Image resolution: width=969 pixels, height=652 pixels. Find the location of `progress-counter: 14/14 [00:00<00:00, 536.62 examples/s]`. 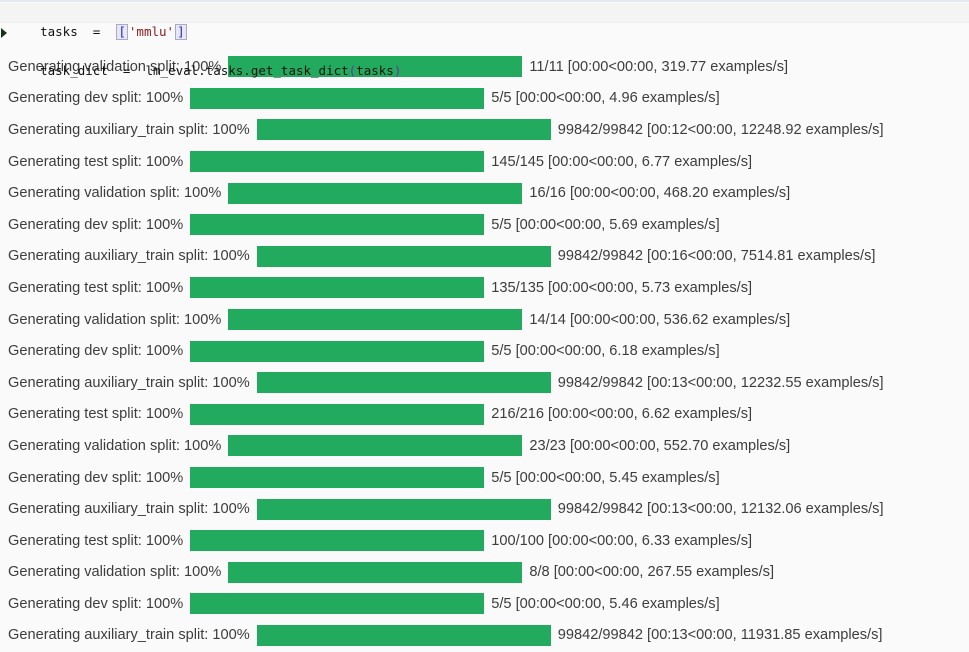

progress-counter: 14/14 [00:00<00:00, 536.62 examples/s] is located at coordinates (660, 319).